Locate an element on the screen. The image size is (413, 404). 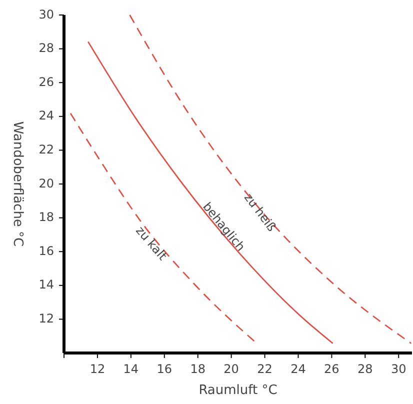
y-tick-label: 22 is located at coordinates (46, 149).